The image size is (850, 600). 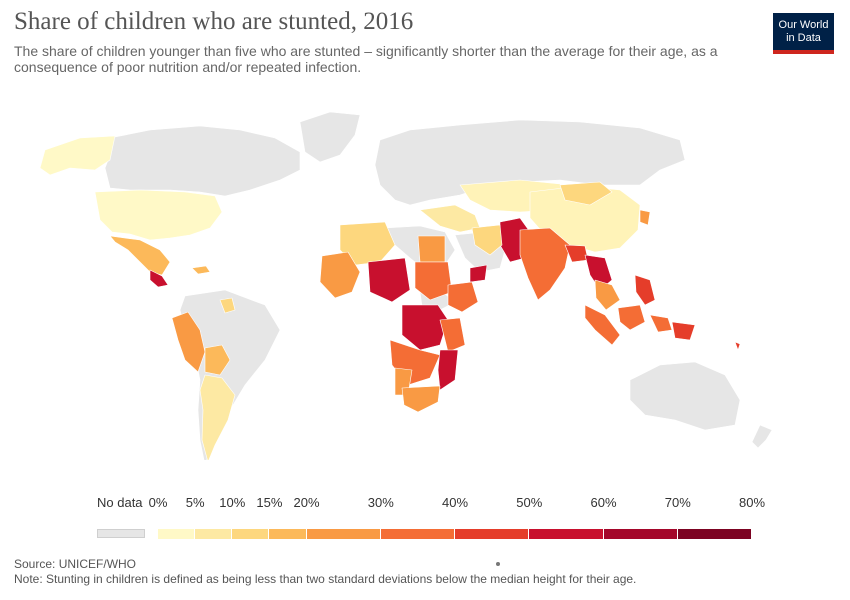 What do you see at coordinates (159, 278) in the screenshot?
I see `region-central-america` at bounding box center [159, 278].